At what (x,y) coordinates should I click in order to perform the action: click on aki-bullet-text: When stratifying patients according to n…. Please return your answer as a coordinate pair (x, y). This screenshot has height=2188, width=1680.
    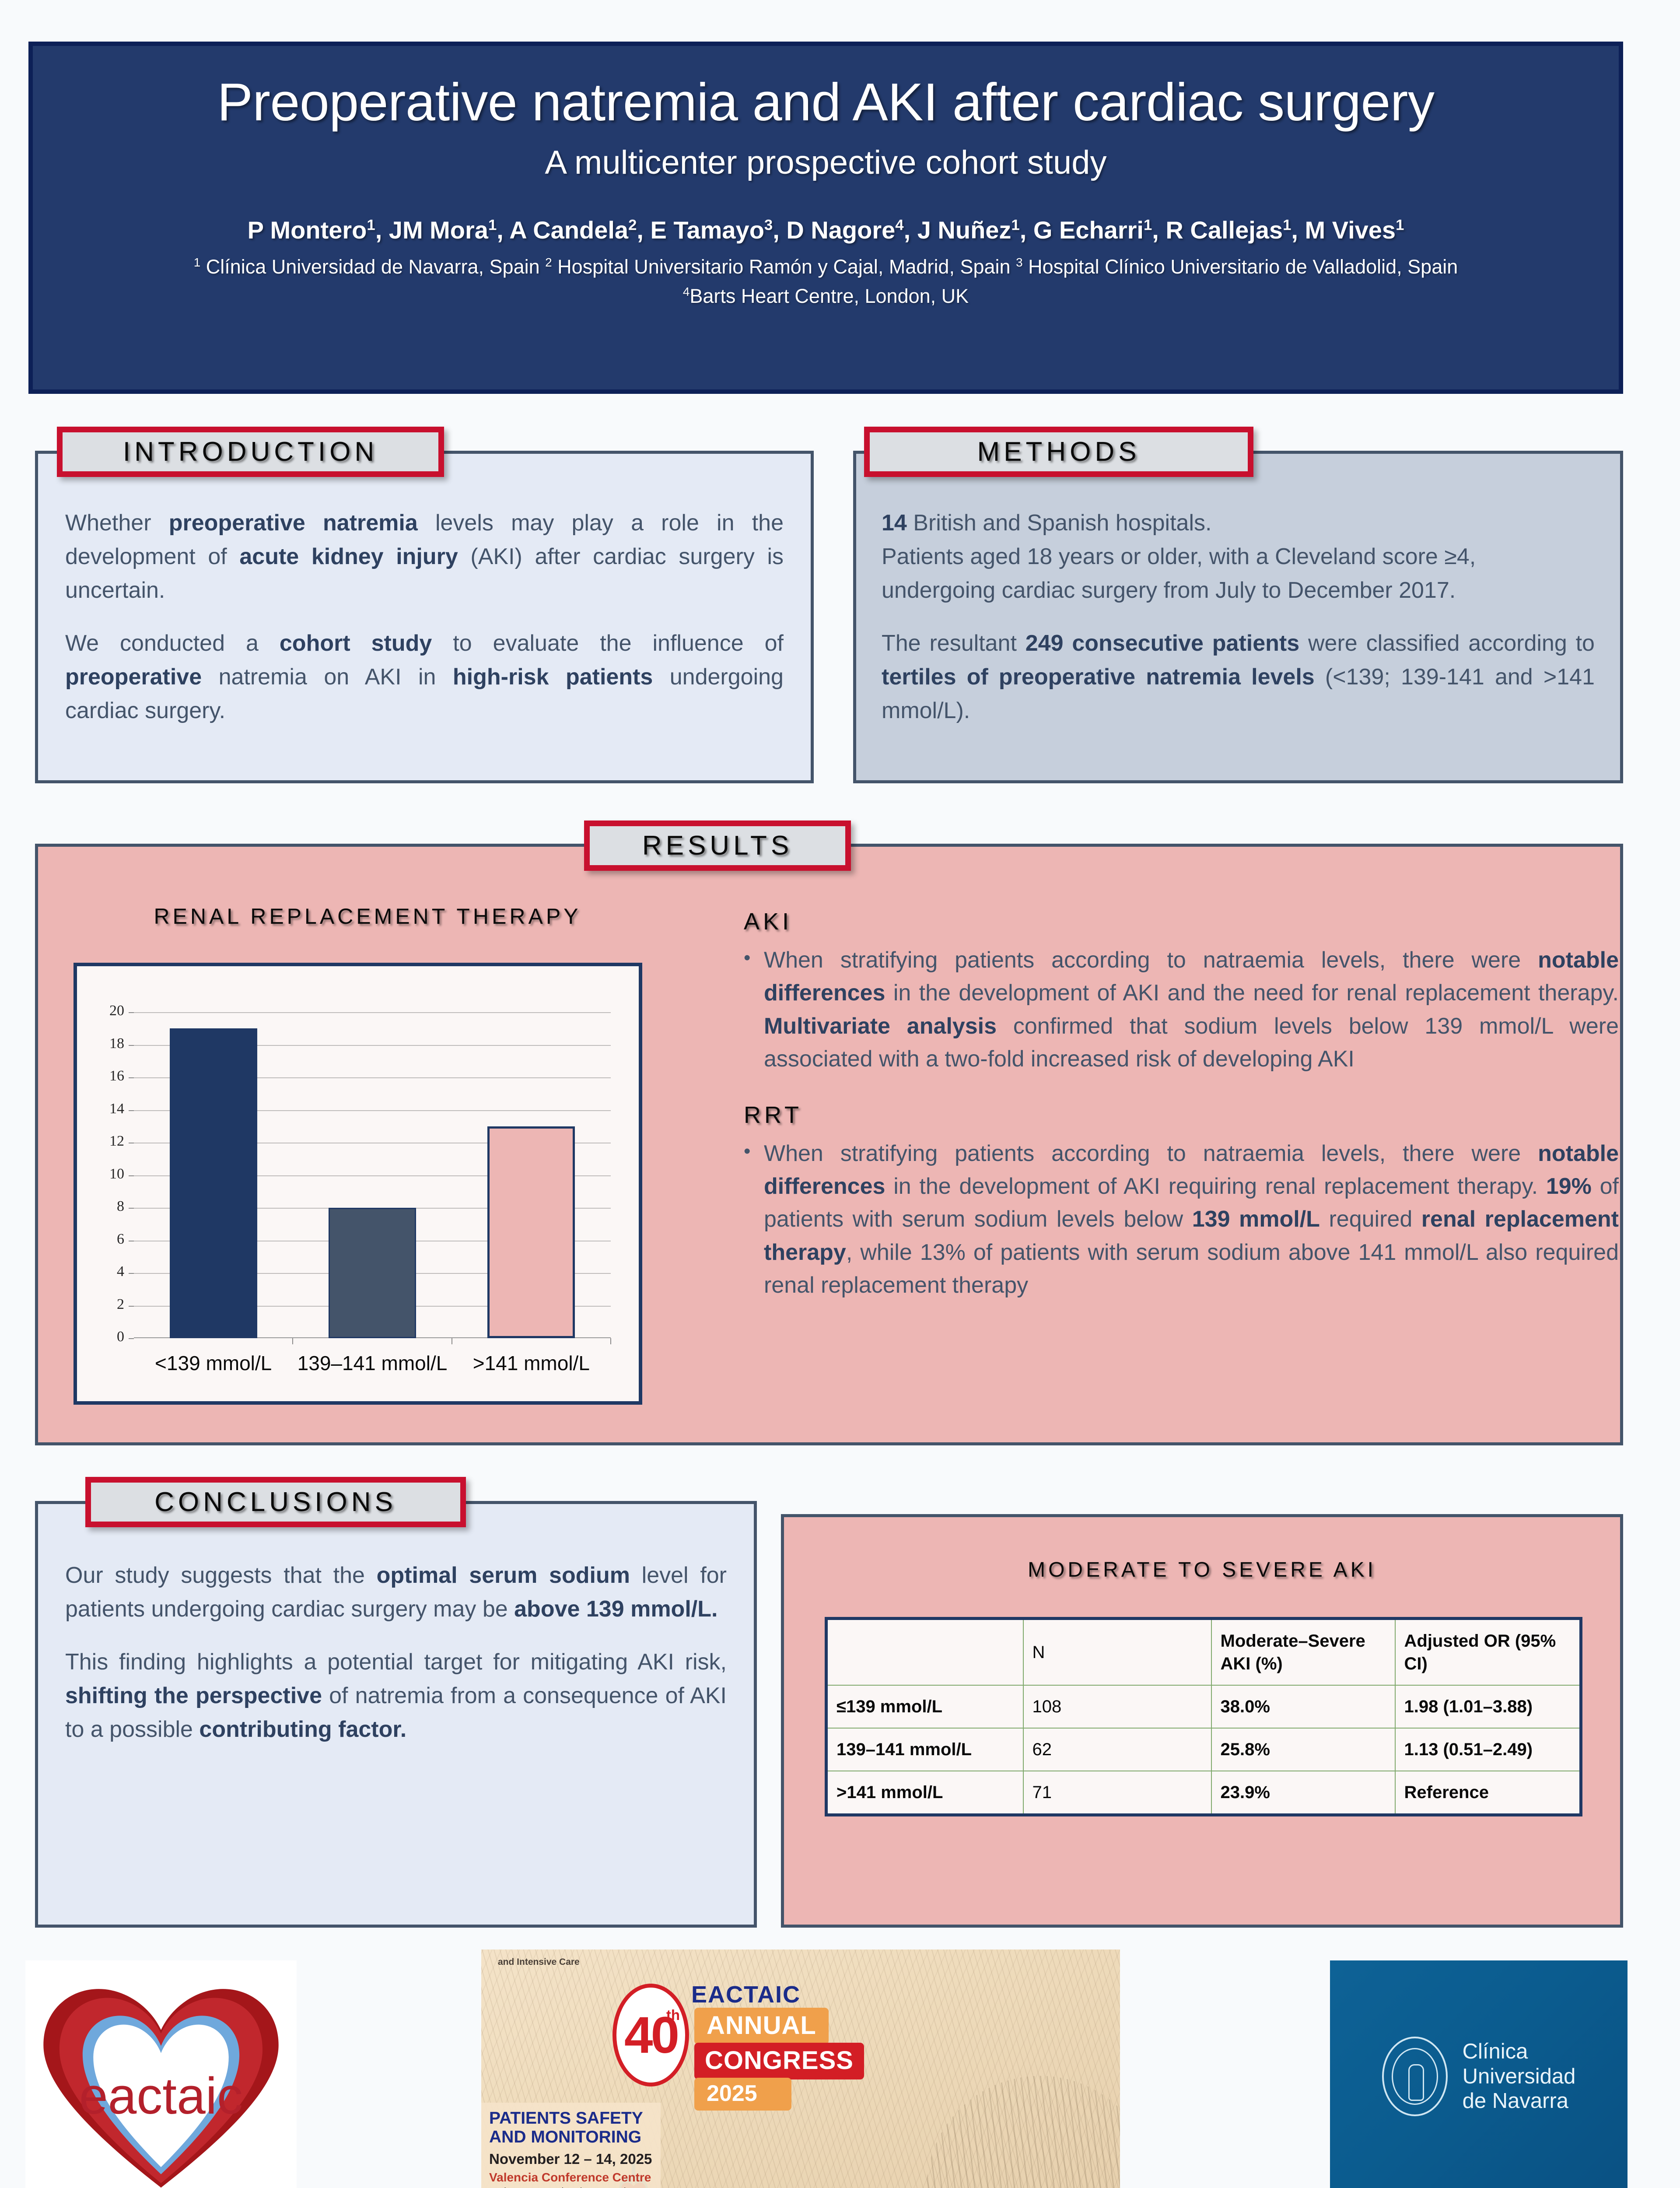
    Looking at the image, I should click on (1191, 1010).